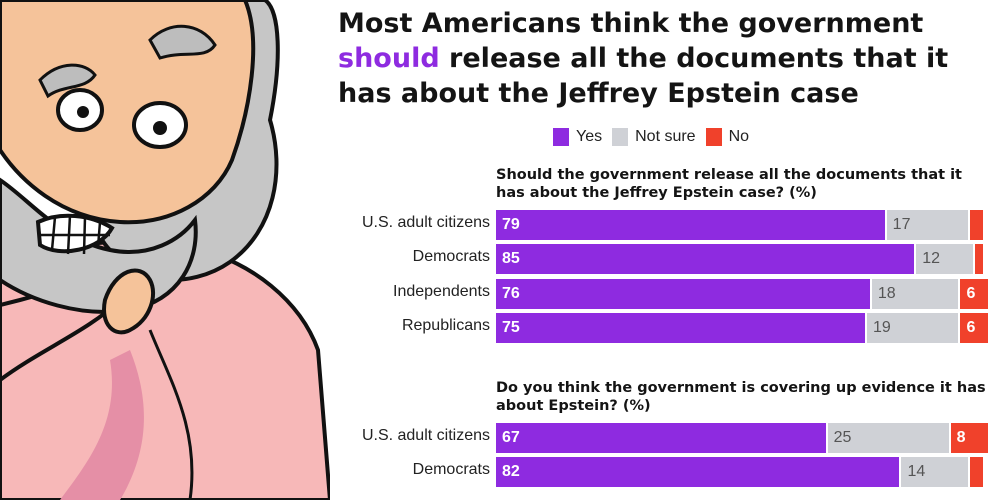 The width and height of the screenshot is (1000, 500). I want to click on data-label: 85, so click(511, 258).